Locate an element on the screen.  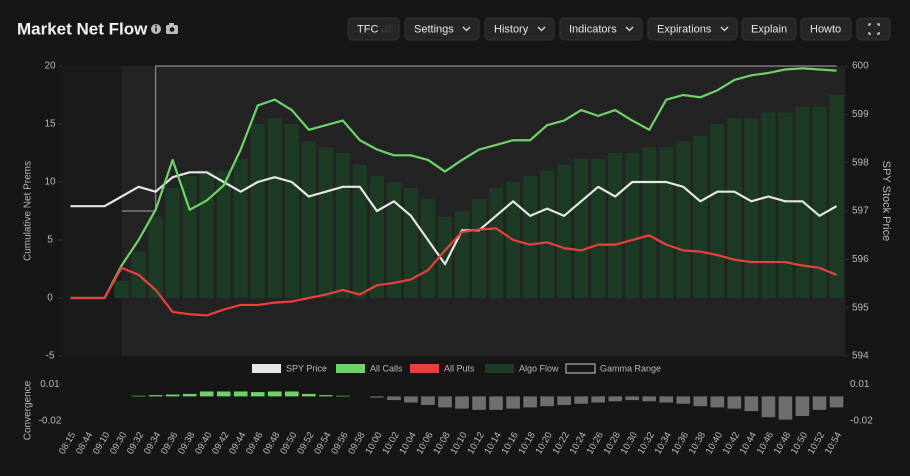
fullscreen-button is located at coordinates (873, 29).